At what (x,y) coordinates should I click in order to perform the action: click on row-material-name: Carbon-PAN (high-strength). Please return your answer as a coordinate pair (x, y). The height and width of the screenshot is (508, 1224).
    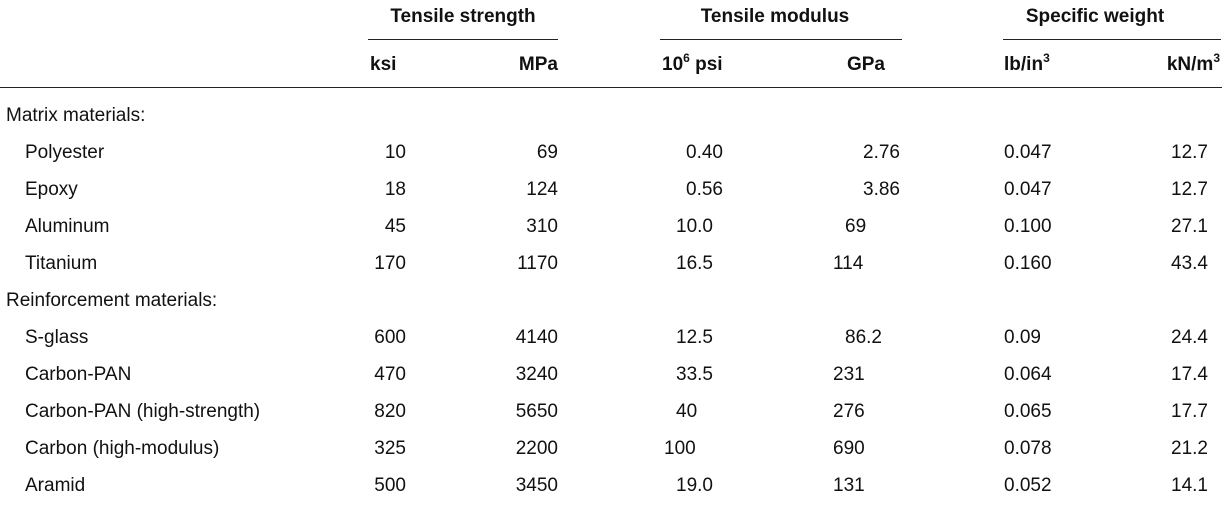
    Looking at the image, I should click on (143, 411).